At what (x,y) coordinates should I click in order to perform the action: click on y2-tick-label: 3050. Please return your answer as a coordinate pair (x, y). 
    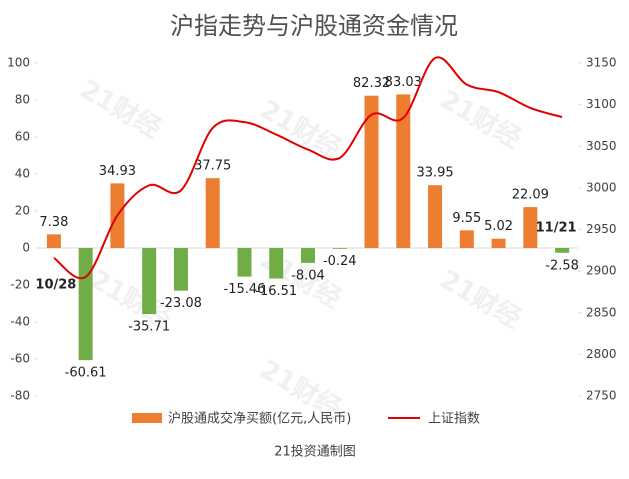
    Looking at the image, I should click on (601, 146).